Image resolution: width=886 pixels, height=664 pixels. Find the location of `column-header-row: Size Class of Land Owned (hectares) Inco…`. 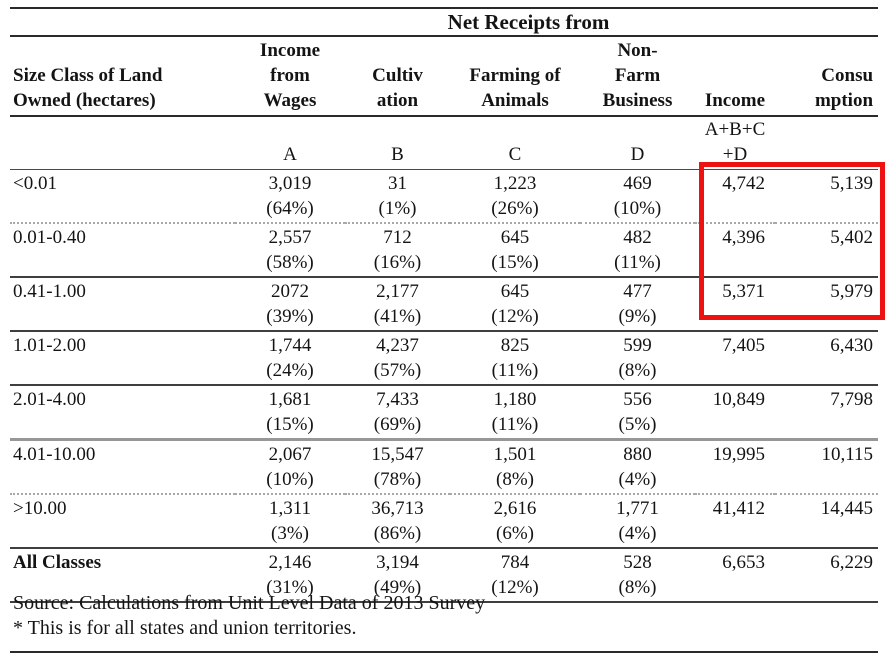

column-header-row: Size Class of Land Owned (hectares) Inco… is located at coordinates (444, 76).